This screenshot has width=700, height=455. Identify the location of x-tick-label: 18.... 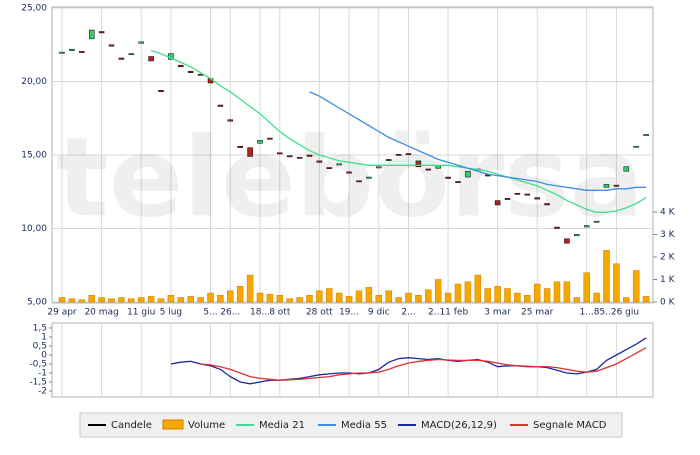
(260, 313).